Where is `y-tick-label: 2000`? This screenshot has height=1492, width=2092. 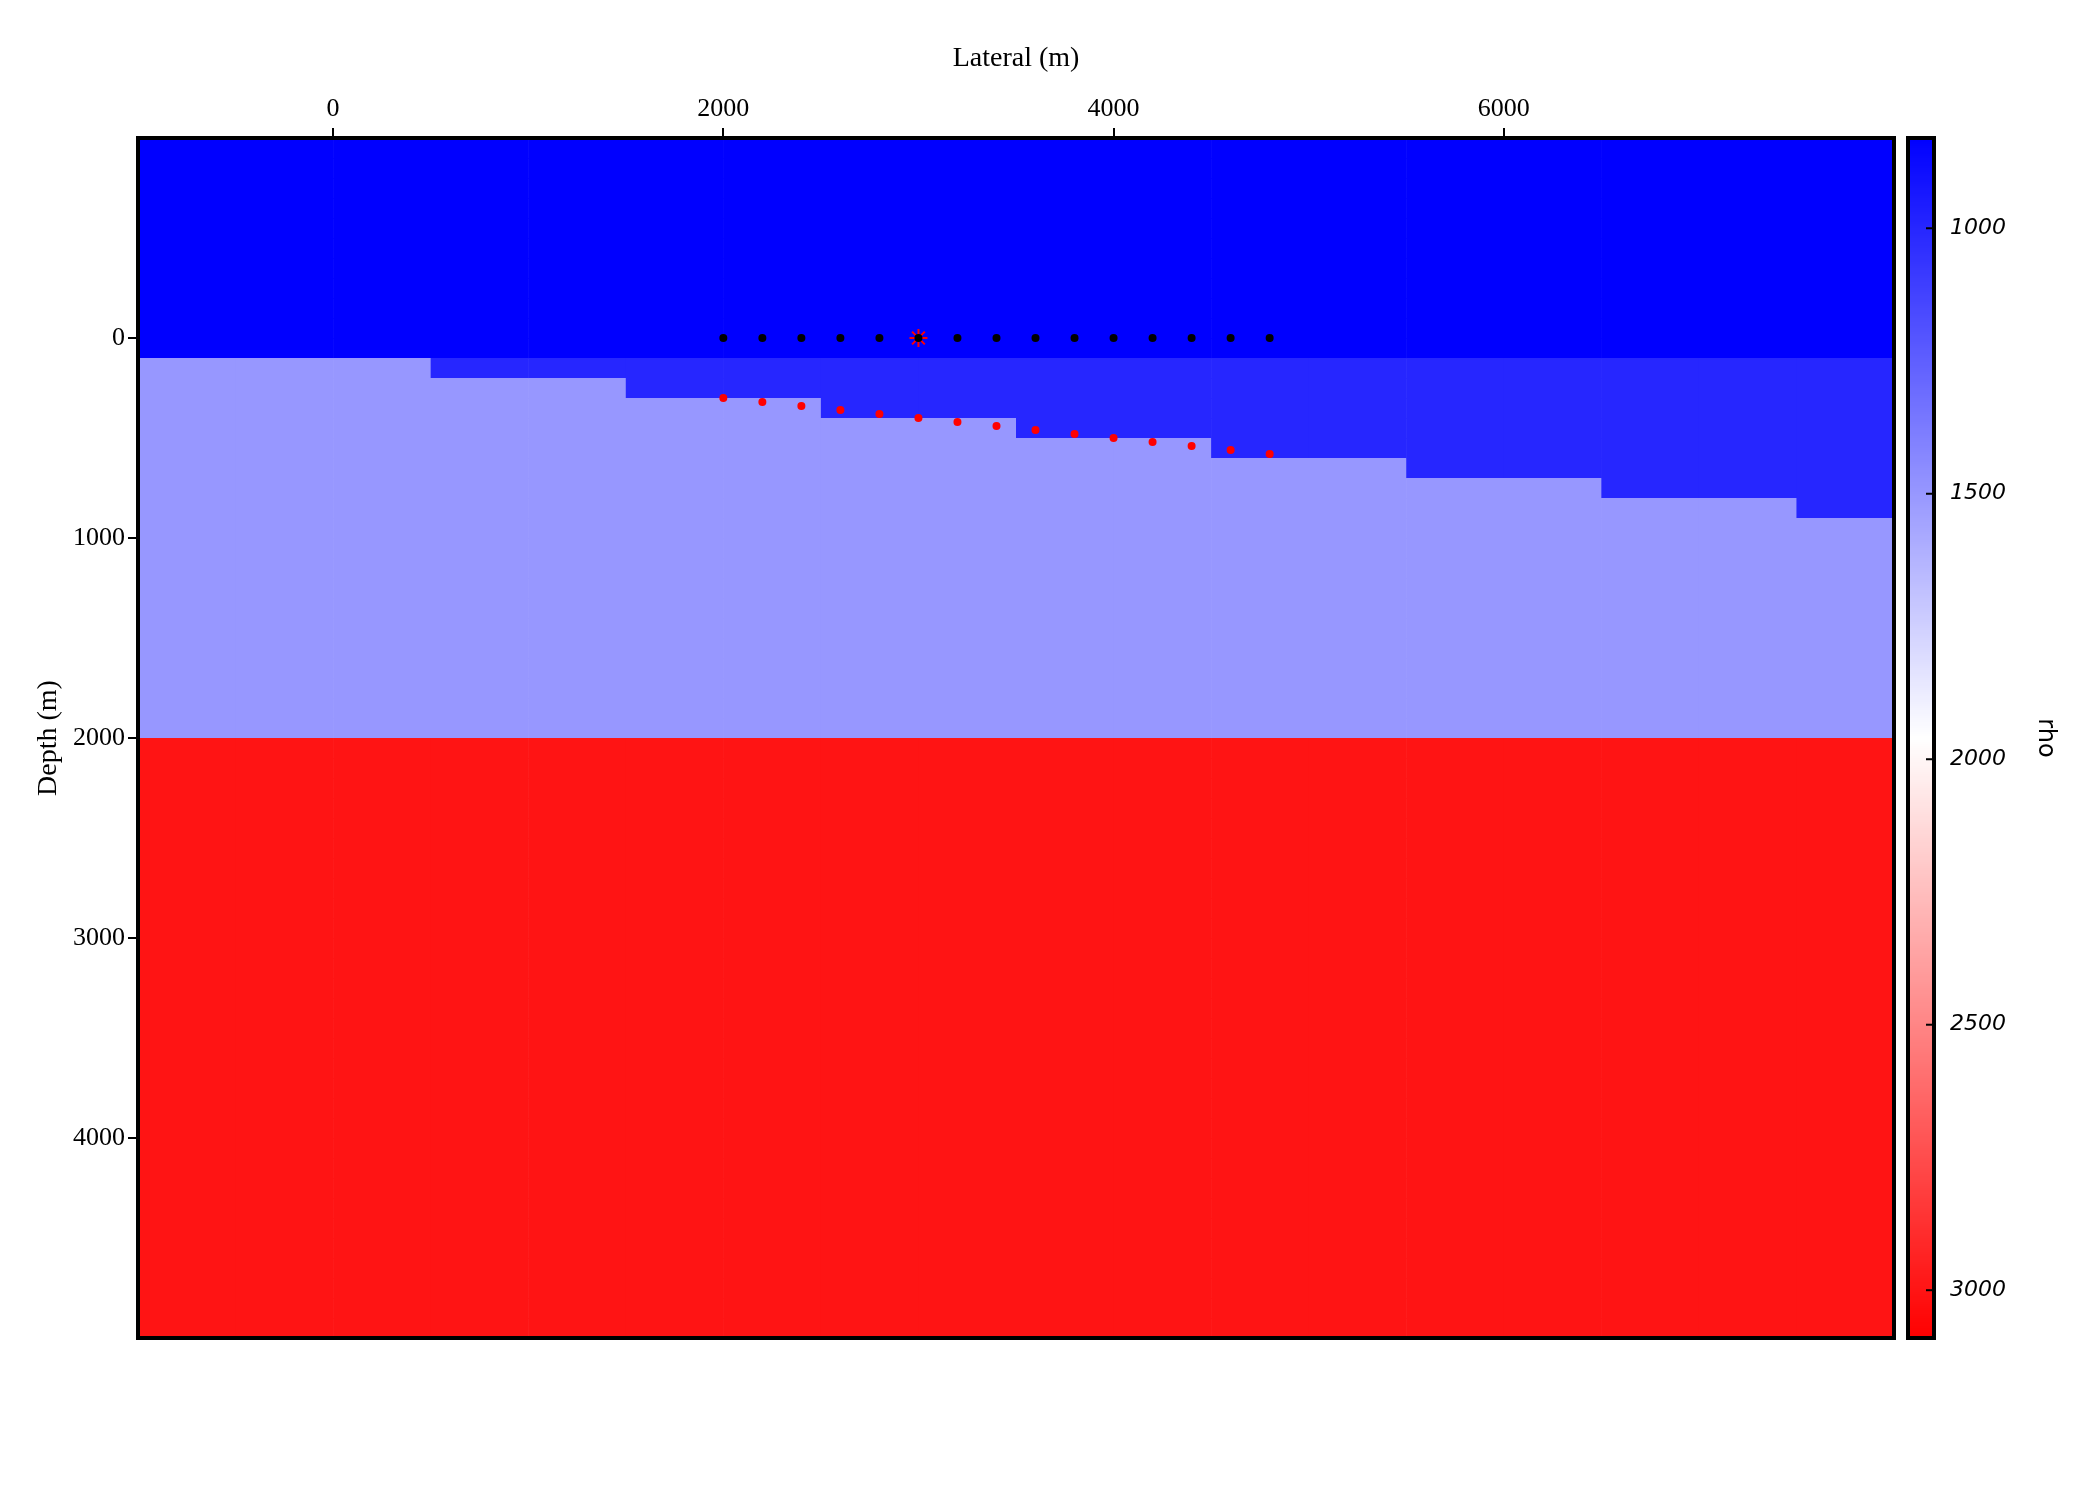
y-tick-label: 2000 is located at coordinates (99, 736).